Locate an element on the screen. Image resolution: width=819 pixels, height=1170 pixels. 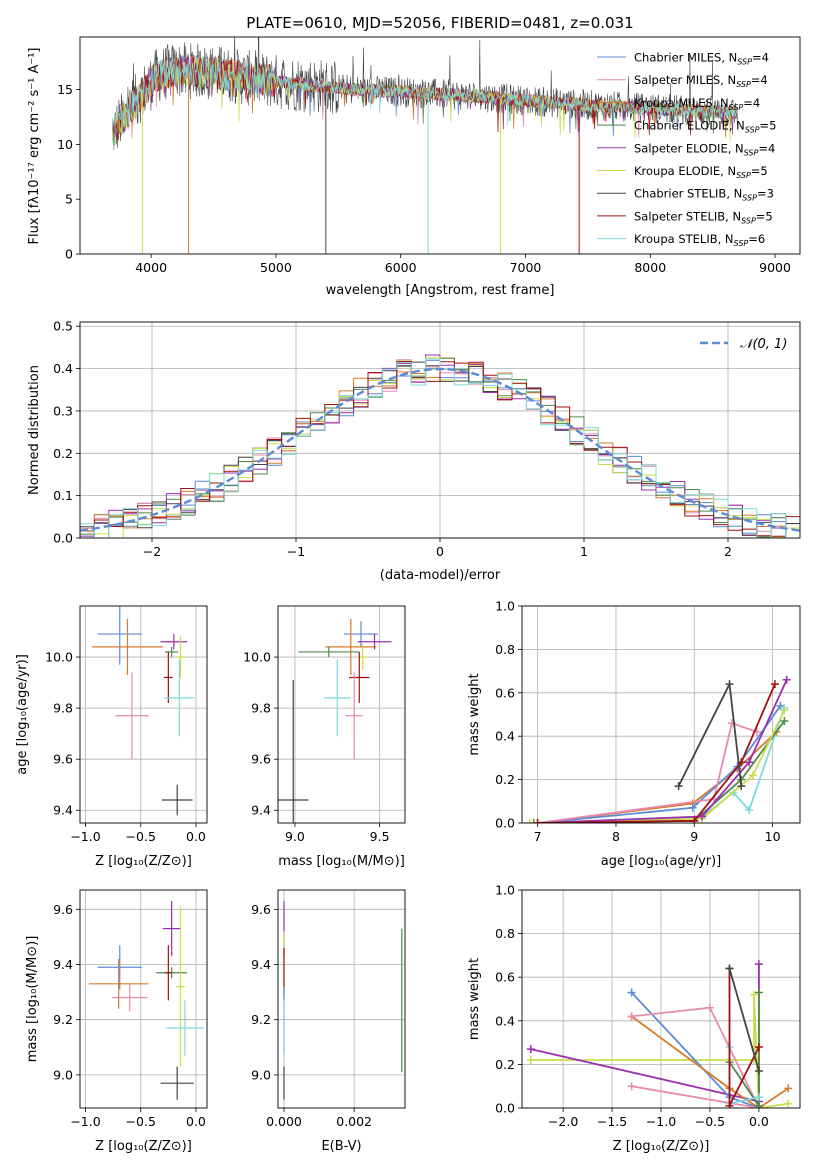
residuals-xlabel: (data-model)/error is located at coordinates (440, 575).